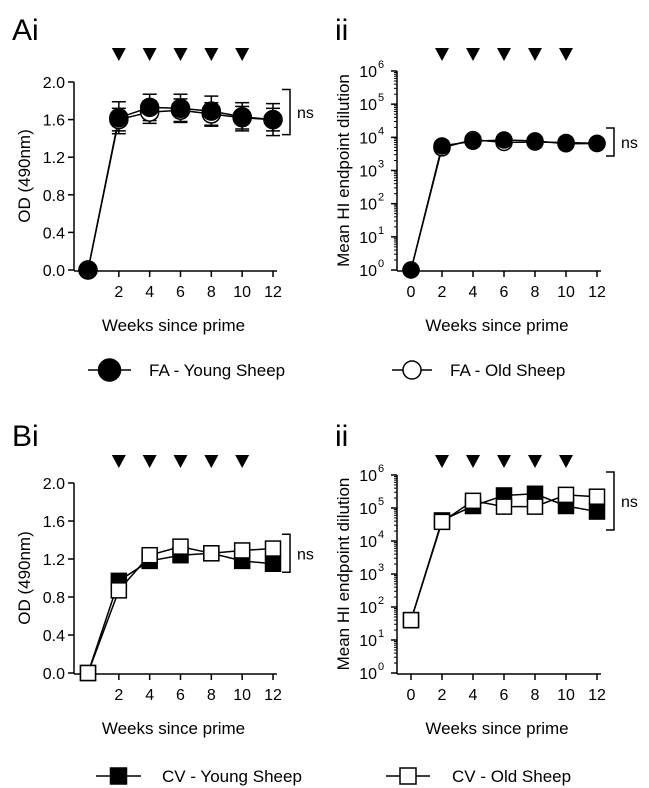 This screenshot has width=649, height=788. What do you see at coordinates (54, 674) in the screenshot?
I see `y-tick-label: 0.0` at bounding box center [54, 674].